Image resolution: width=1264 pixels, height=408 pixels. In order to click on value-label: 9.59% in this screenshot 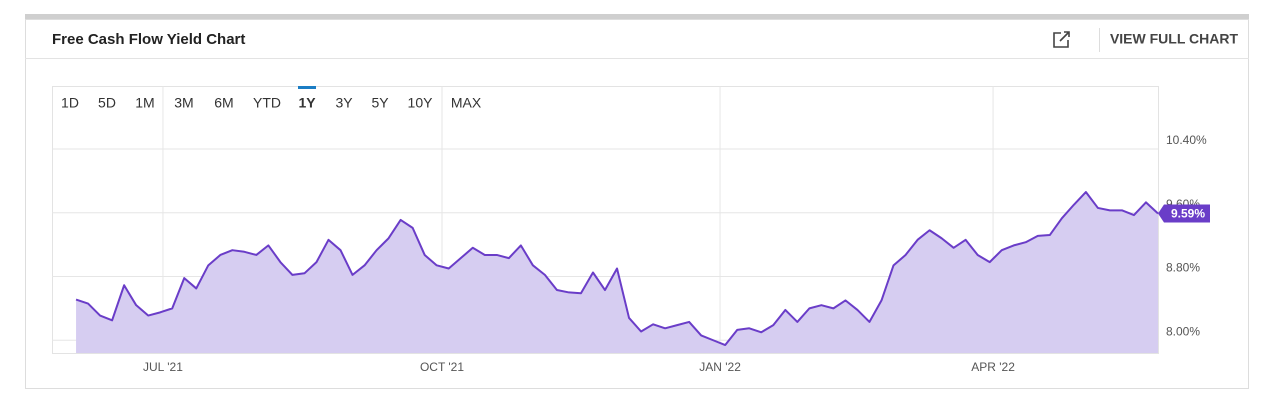, I will do `click(1188, 214)`.